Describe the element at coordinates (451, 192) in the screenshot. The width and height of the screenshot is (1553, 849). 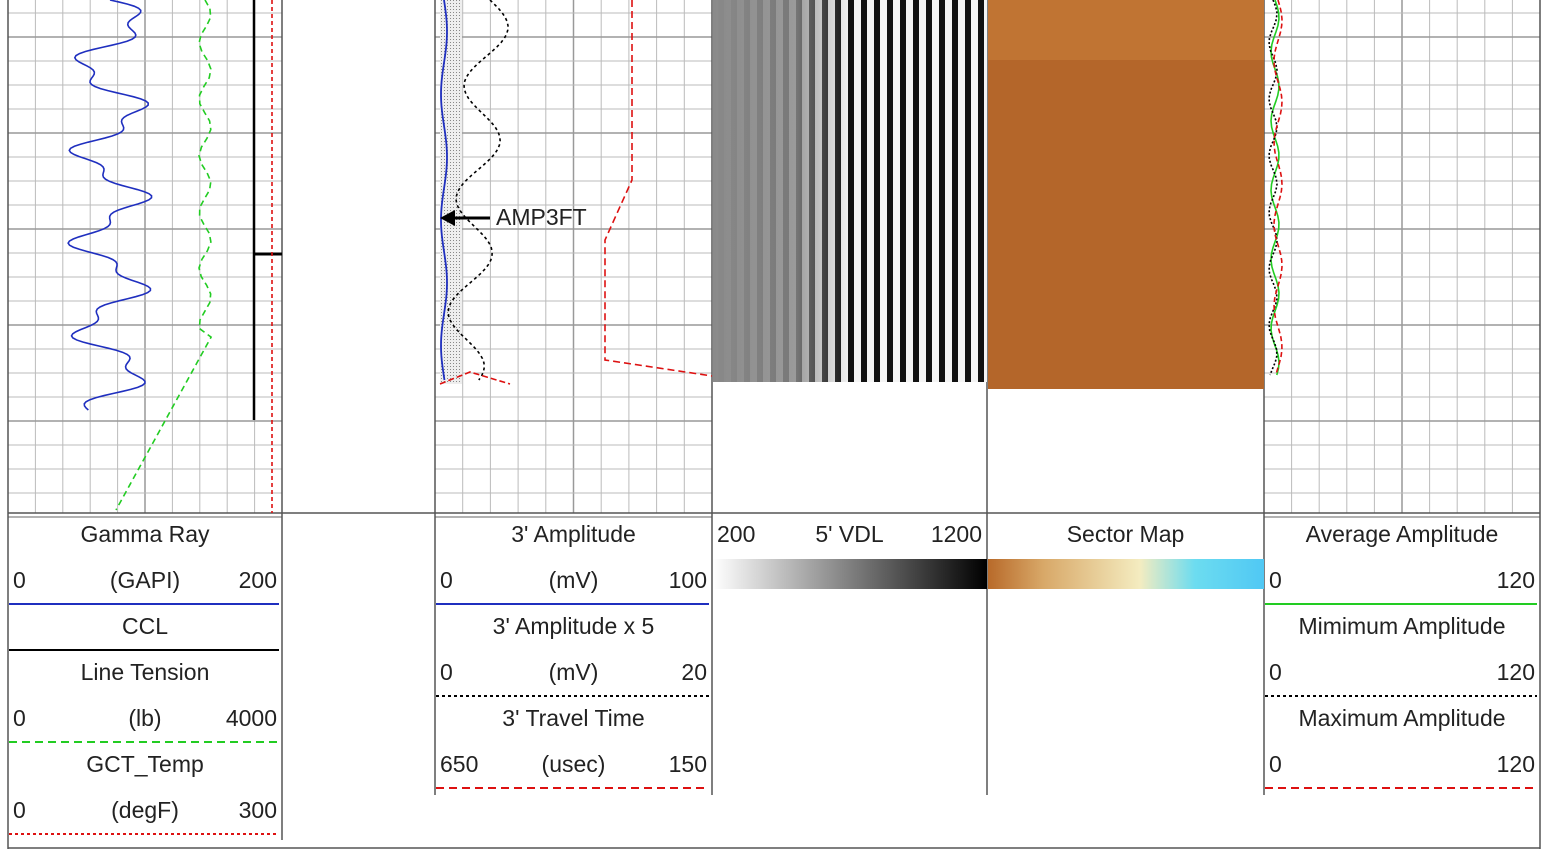
I see `amp-fill` at that location.